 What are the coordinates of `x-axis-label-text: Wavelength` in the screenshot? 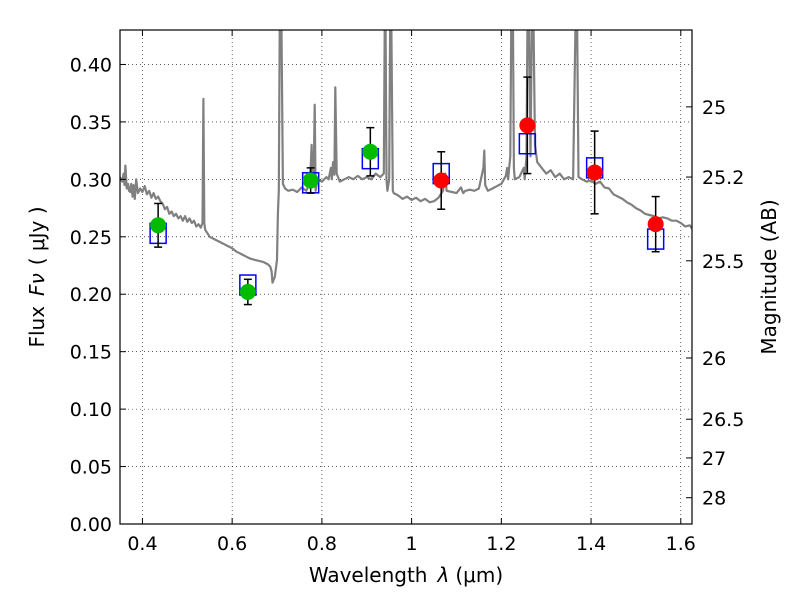 It's located at (368, 575).